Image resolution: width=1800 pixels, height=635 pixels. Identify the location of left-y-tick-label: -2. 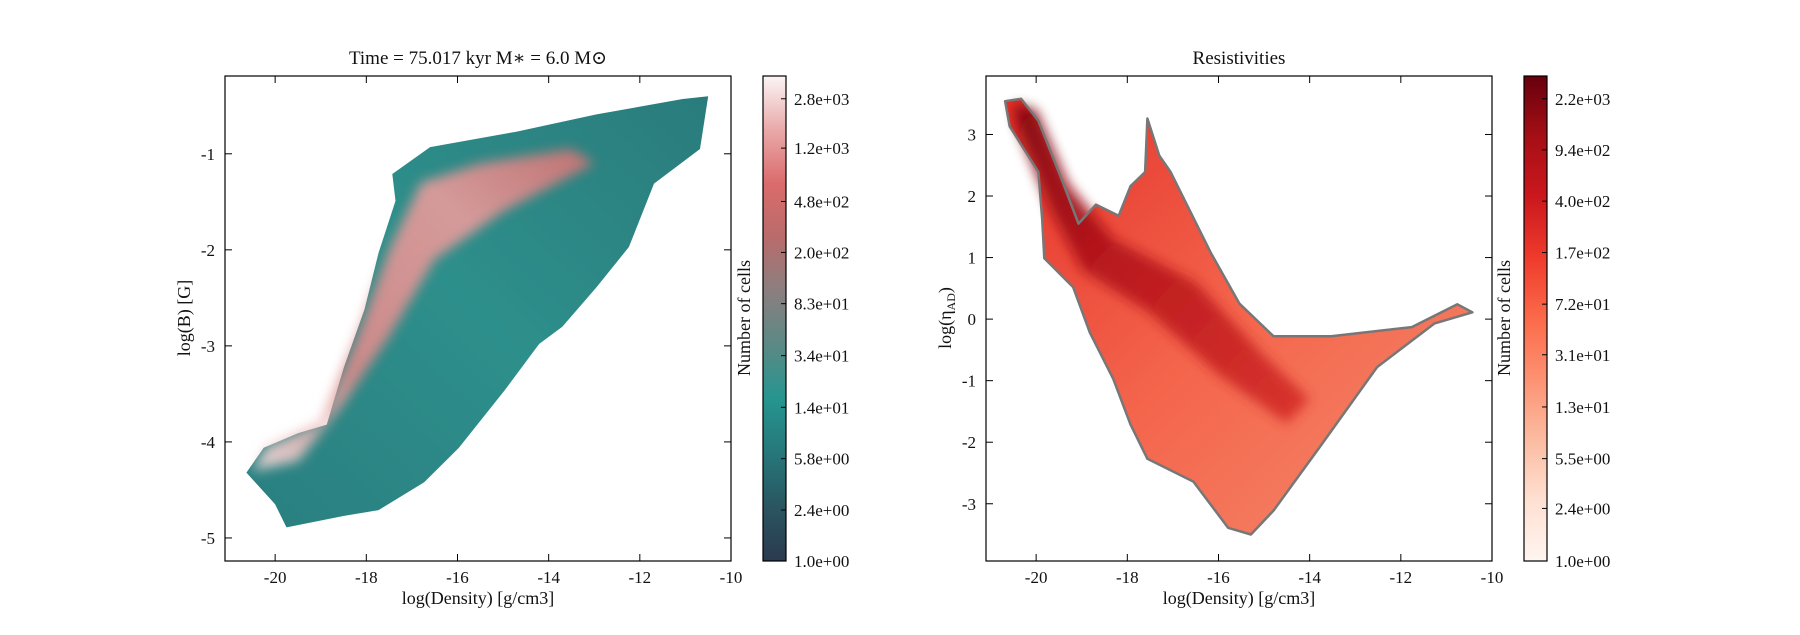
(208, 250).